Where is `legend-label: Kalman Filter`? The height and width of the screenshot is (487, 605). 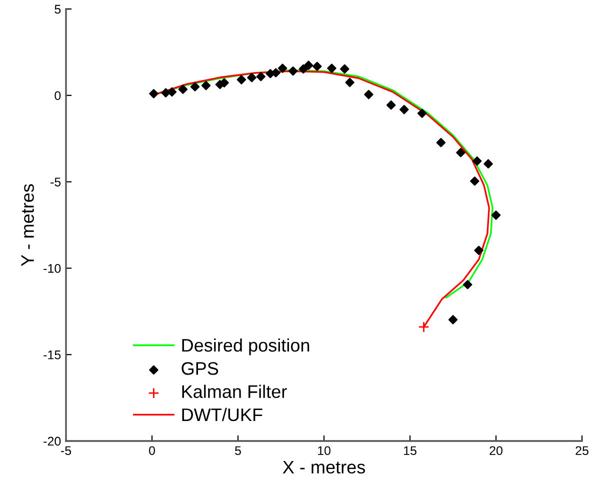 legend-label: Kalman Filter is located at coordinates (234, 391).